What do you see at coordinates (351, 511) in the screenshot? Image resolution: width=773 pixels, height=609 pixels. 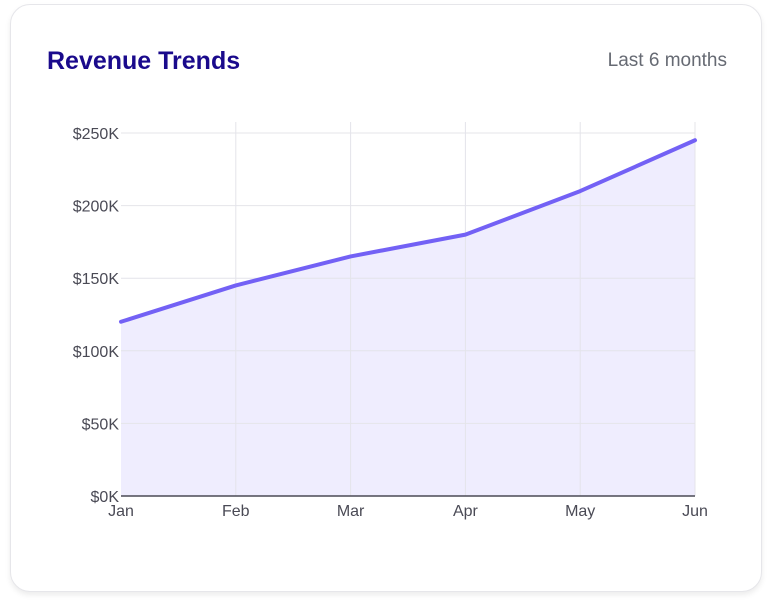 I see `x-tick-label: Mar` at bounding box center [351, 511].